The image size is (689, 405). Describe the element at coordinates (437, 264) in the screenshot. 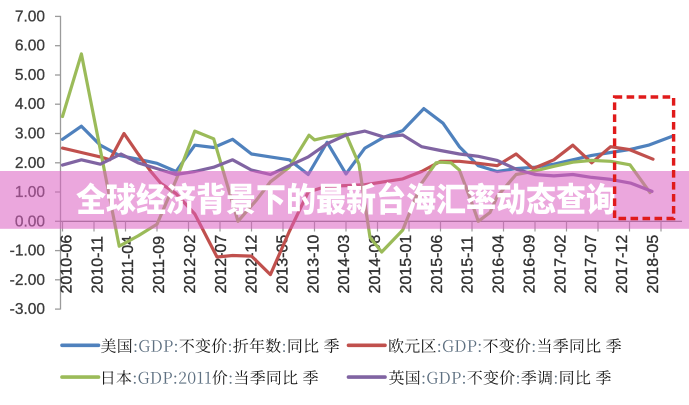

I see `svg-text: 2015-06` at that location.